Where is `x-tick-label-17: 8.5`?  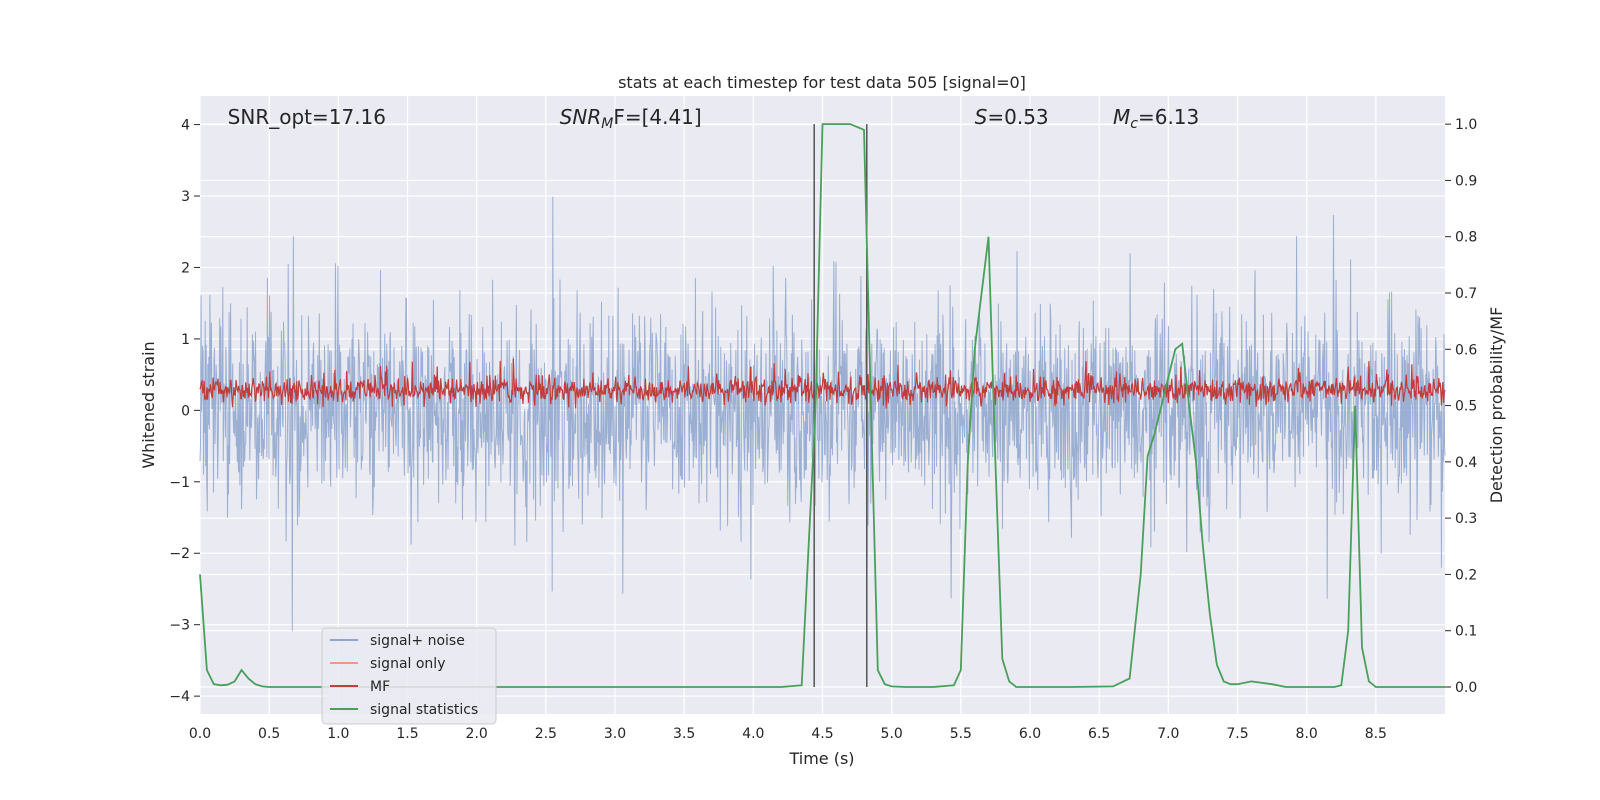 x-tick-label-17: 8.5 is located at coordinates (1376, 734).